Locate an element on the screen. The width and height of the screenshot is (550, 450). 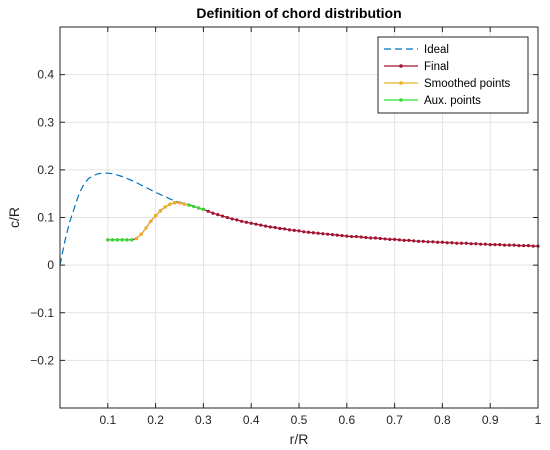
y-tick-label: 0.2 is located at coordinates (45, 170).